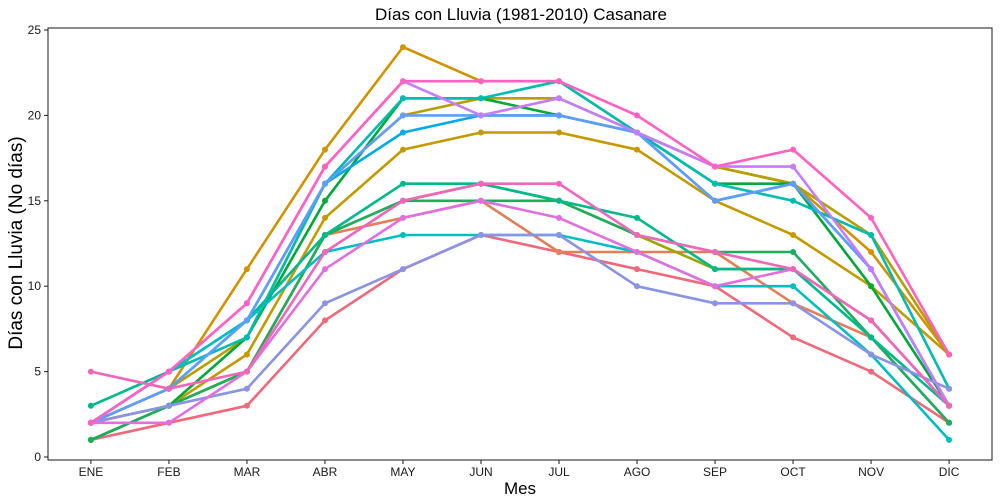  Describe the element at coordinates (35, 286) in the screenshot. I see `y-tick-label: 10` at that location.